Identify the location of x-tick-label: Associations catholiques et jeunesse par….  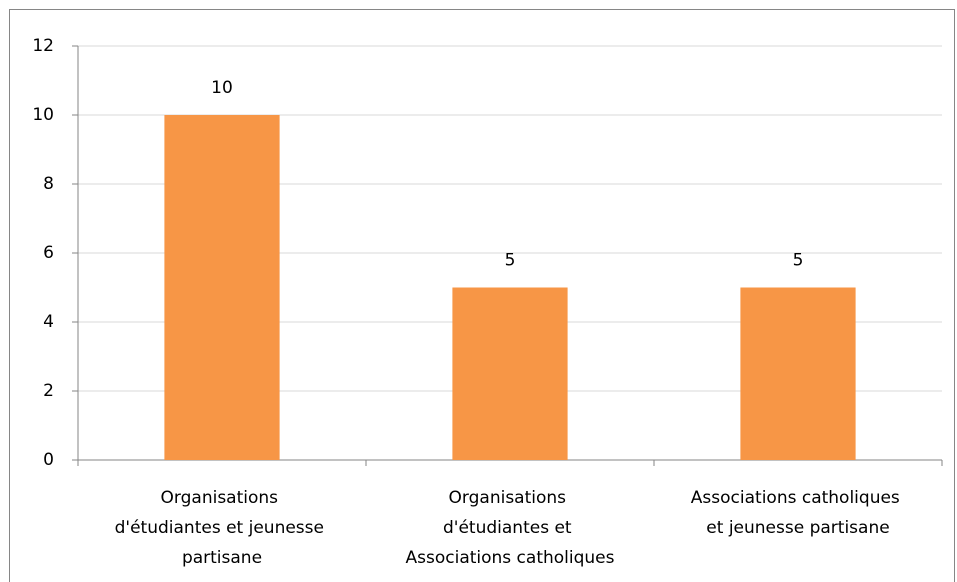
(798, 513).